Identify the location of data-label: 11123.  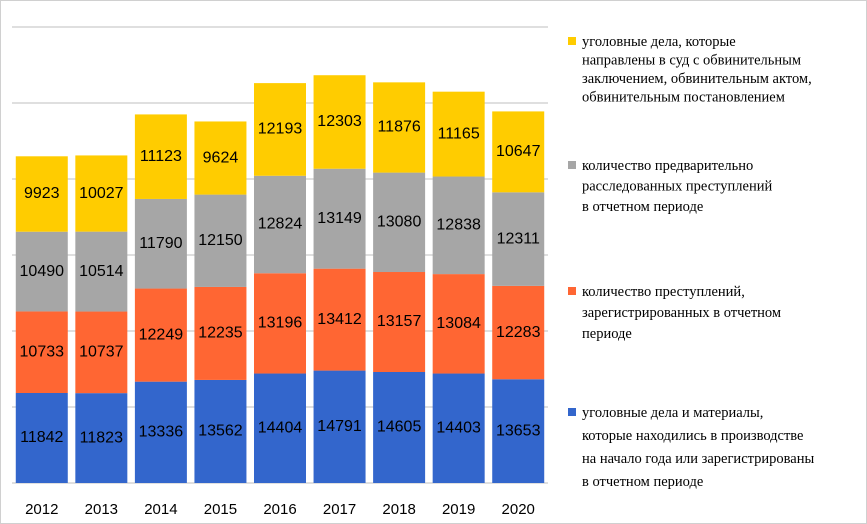
(161, 156).